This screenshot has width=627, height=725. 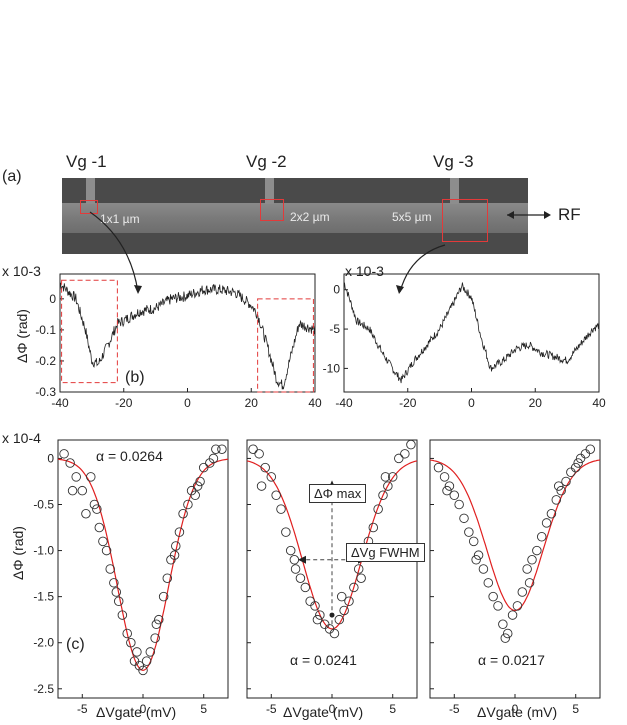 What do you see at coordinates (569, 214) in the screenshot?
I see `rf-label: RF` at bounding box center [569, 214].